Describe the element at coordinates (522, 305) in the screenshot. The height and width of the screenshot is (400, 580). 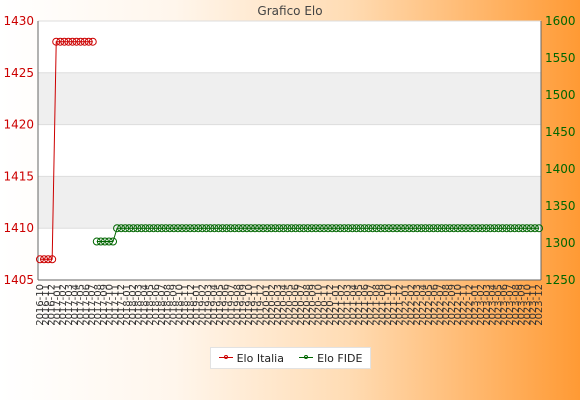
I see `x-tick-label: 2023-09` at that location.